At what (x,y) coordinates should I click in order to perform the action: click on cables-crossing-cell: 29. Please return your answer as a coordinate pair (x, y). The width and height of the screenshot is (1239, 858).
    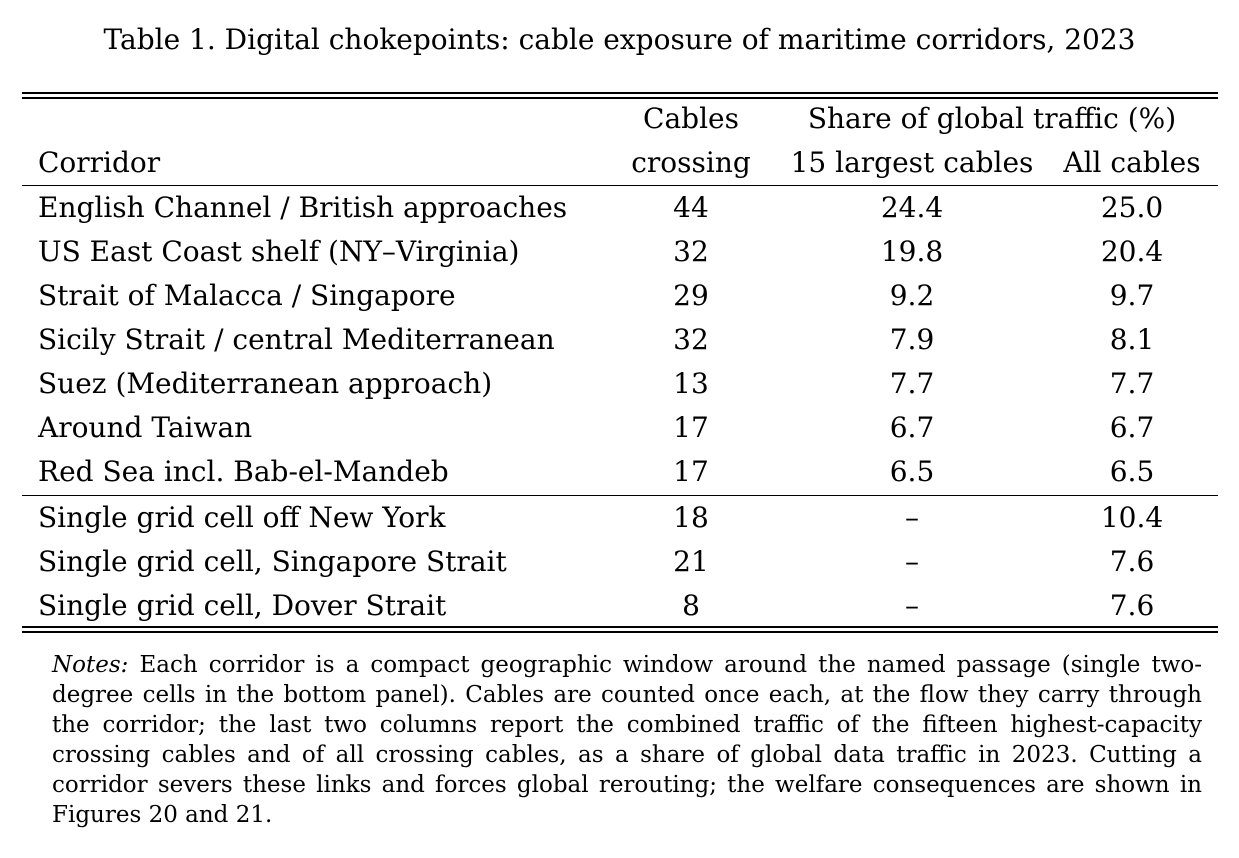
    Looking at the image, I should click on (691, 295).